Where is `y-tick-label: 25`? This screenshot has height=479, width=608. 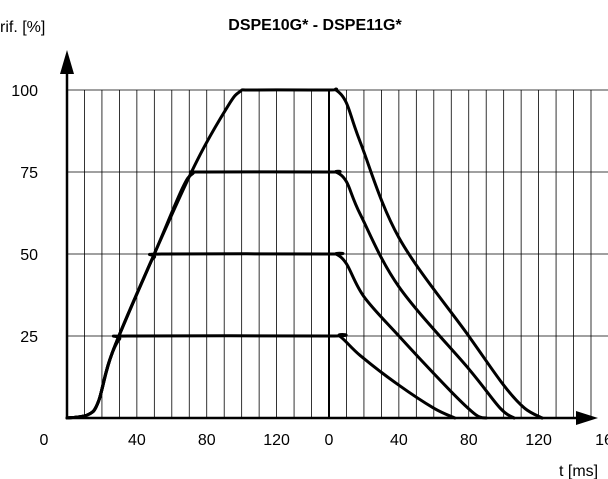 y-tick-label: 25 is located at coordinates (29, 337).